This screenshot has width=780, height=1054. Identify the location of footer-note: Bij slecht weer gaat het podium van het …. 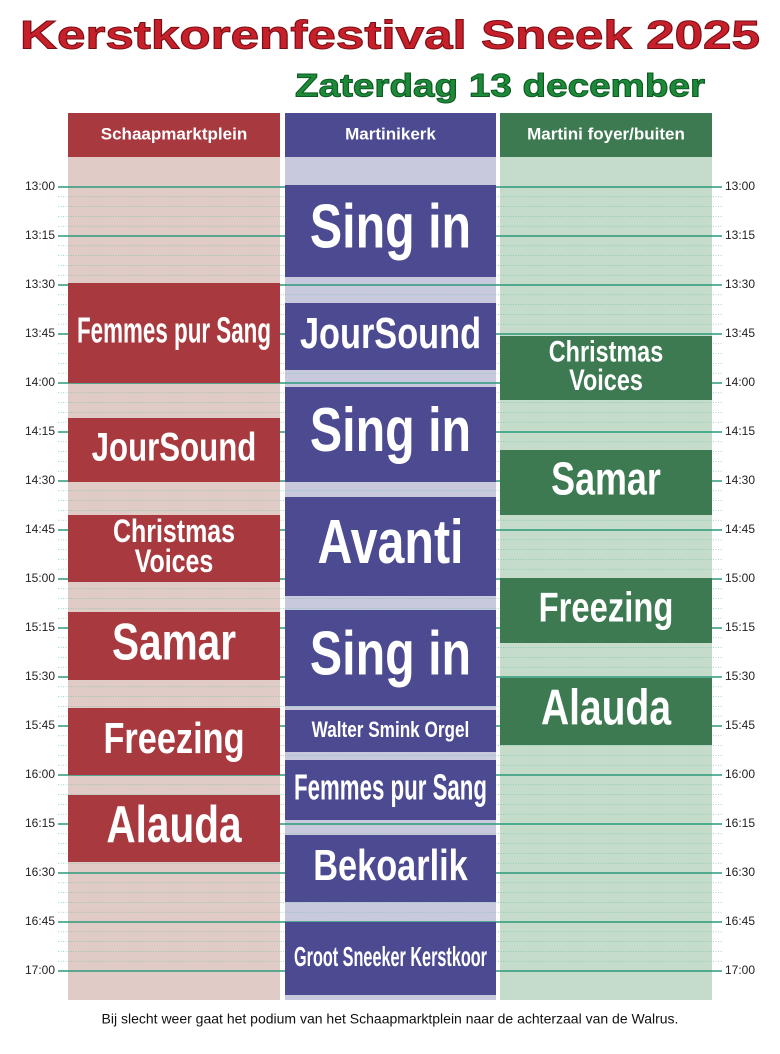
(390, 1019).